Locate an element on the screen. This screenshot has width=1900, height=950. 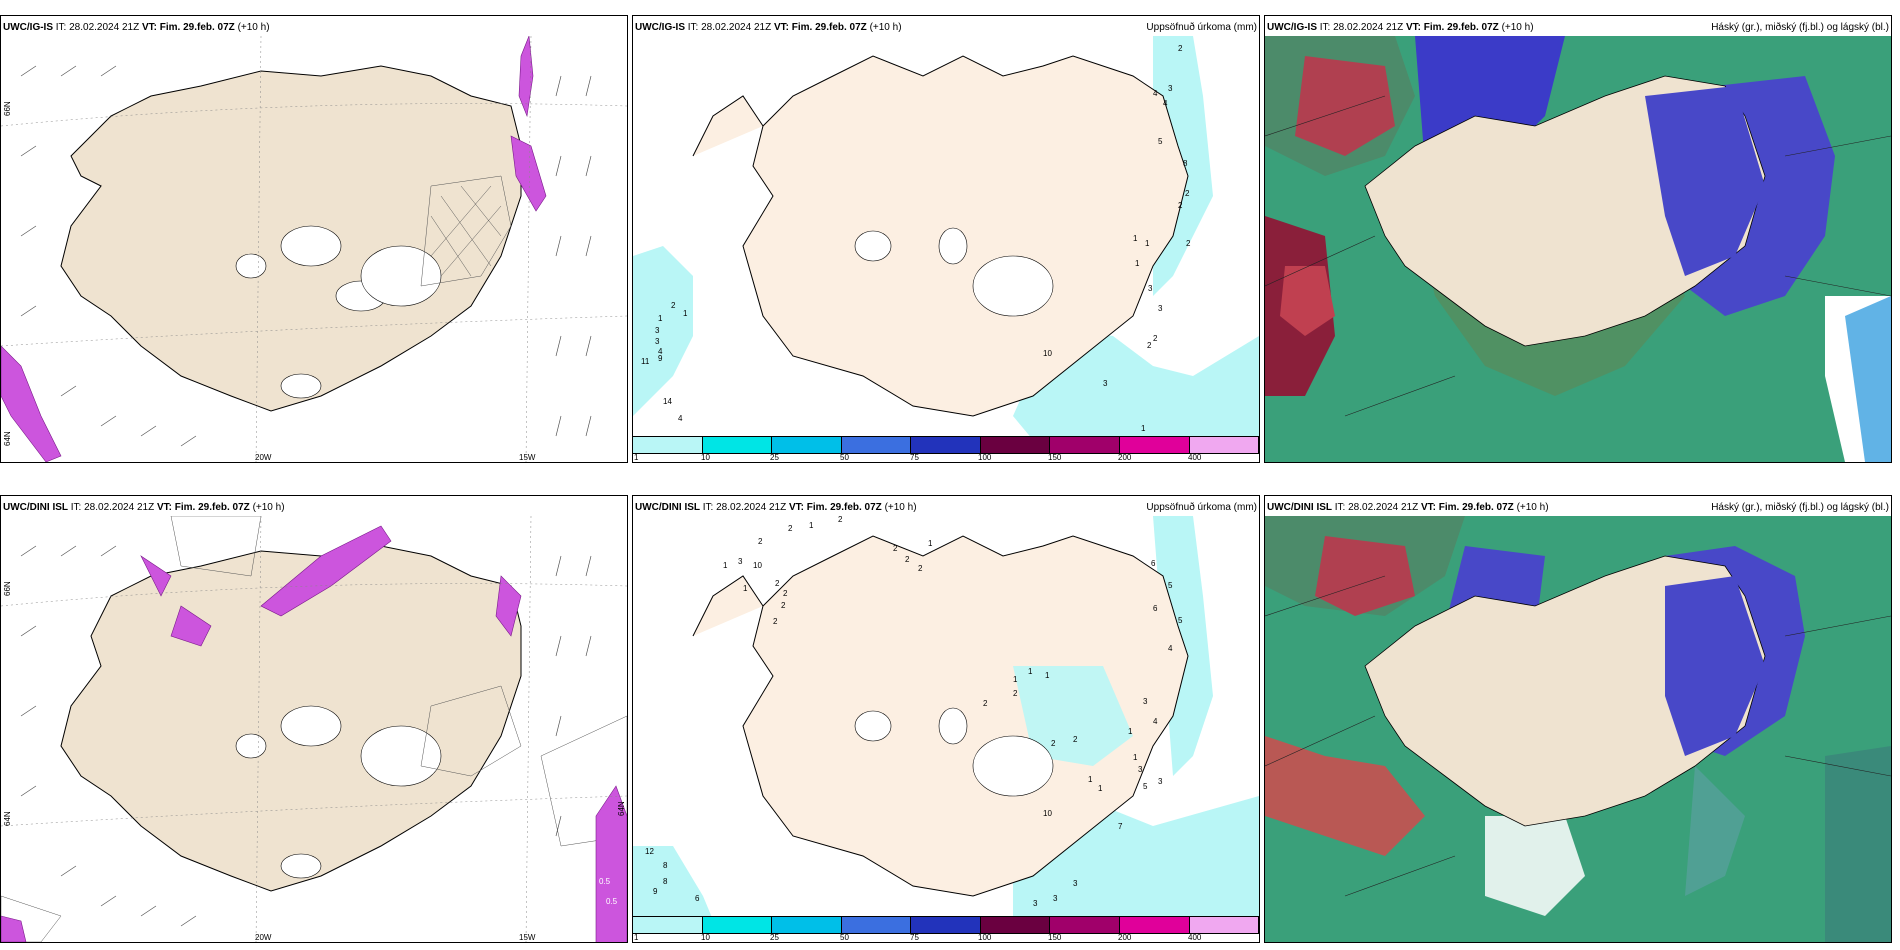
lat-lon-grid is located at coordinates (314, 729).